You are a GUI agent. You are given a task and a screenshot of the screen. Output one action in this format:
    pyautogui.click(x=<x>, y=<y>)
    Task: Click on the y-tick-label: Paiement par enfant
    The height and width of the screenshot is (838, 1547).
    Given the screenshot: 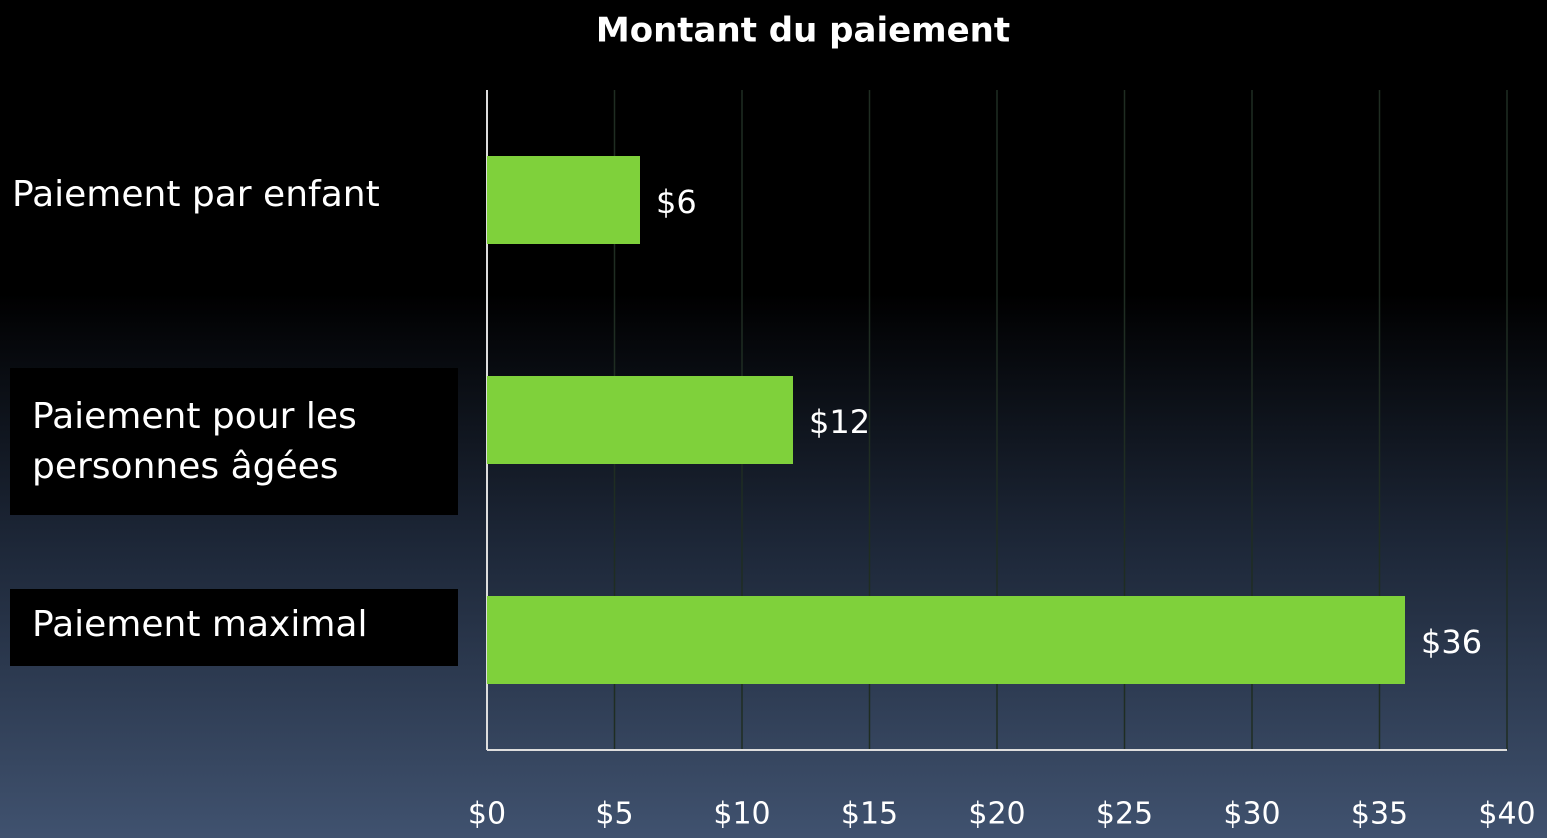 What is the action you would take?
    pyautogui.click(x=196, y=194)
    